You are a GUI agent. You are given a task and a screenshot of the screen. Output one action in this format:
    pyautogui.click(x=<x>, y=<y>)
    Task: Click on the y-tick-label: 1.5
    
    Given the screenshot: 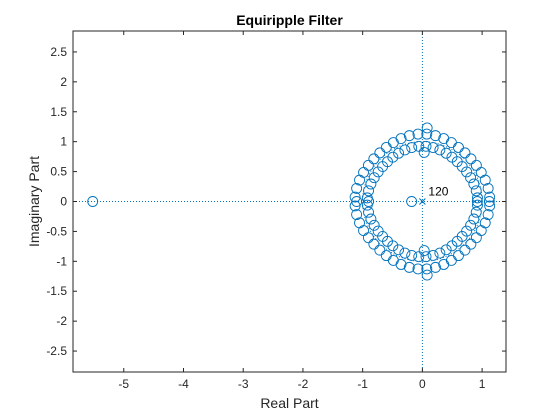 What is the action you would take?
    pyautogui.click(x=58, y=112)
    